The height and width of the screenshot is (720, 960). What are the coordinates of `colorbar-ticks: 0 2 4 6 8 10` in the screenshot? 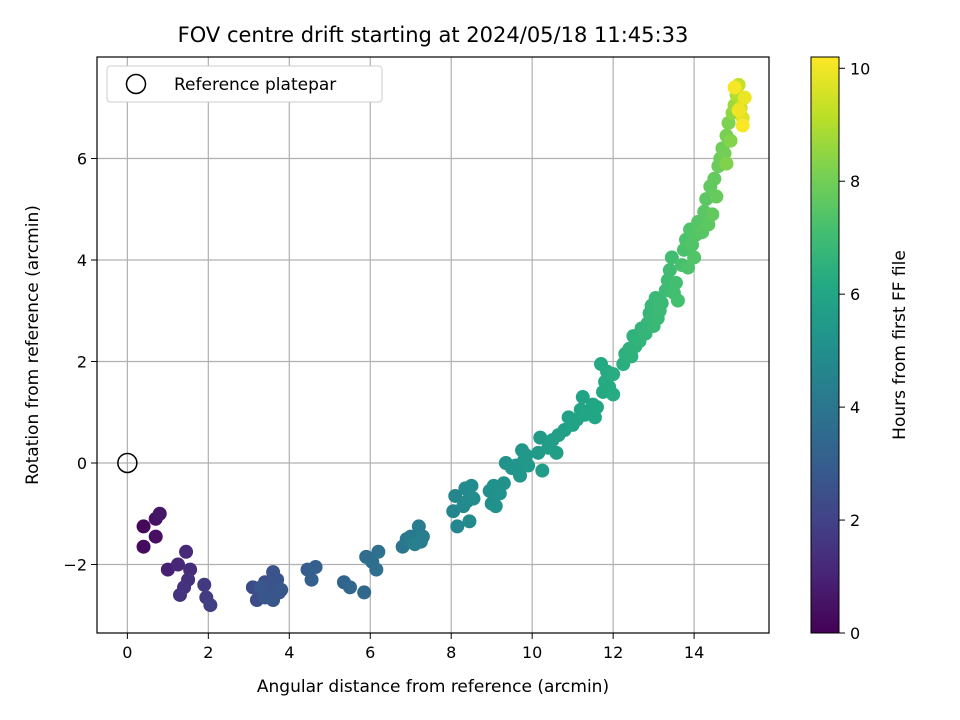 It's located at (854, 351).